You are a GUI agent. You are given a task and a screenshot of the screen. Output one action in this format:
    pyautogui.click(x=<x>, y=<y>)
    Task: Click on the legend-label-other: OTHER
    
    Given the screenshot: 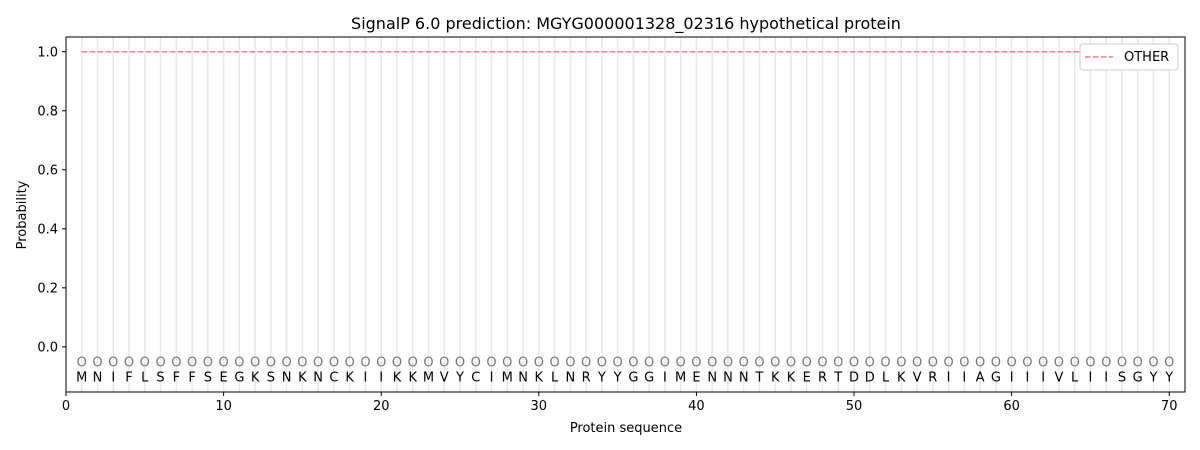 What is the action you would take?
    pyautogui.click(x=1146, y=57)
    